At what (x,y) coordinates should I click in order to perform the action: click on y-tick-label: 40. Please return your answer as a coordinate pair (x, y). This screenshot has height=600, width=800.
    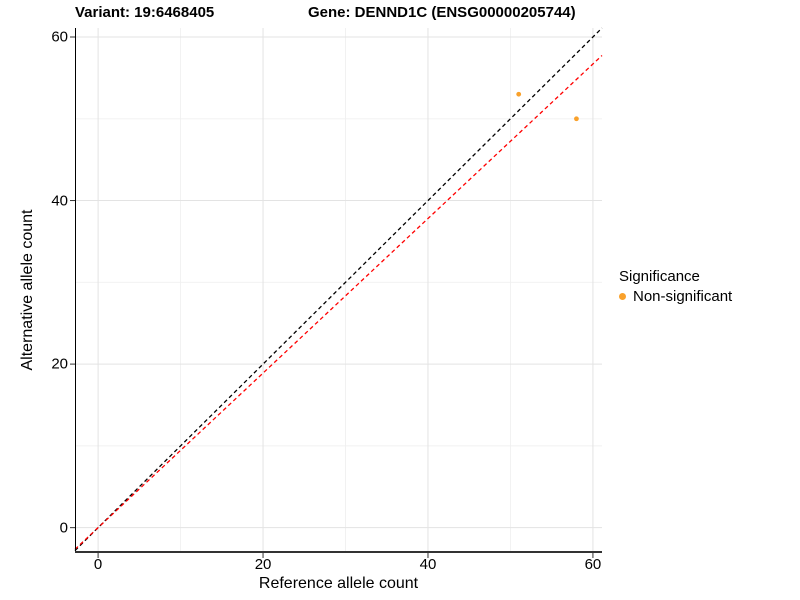
    Looking at the image, I should click on (59, 201).